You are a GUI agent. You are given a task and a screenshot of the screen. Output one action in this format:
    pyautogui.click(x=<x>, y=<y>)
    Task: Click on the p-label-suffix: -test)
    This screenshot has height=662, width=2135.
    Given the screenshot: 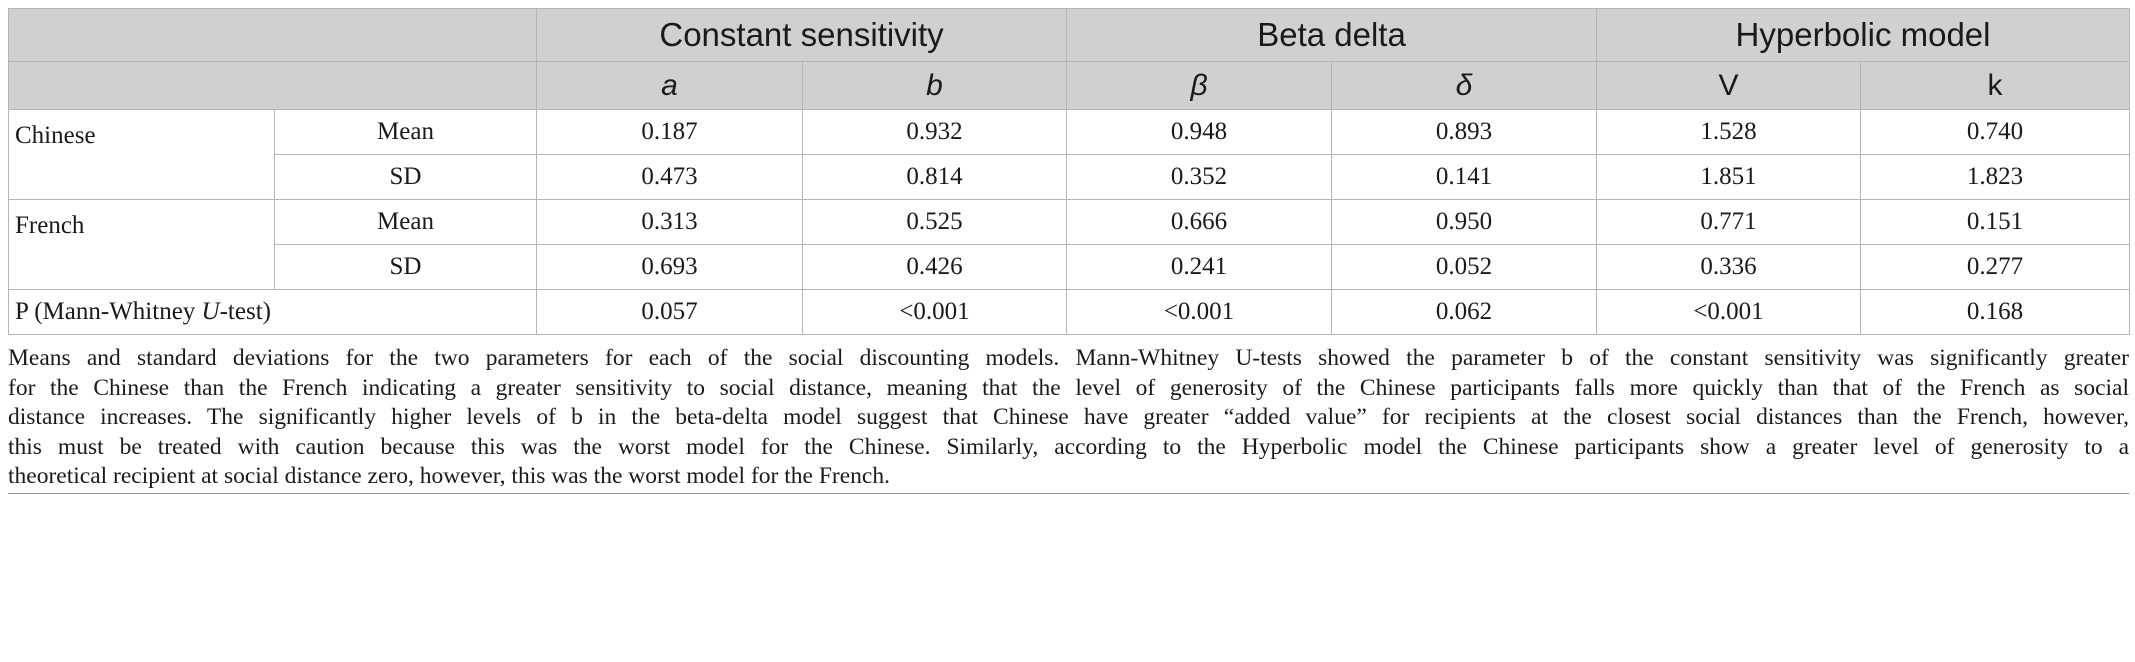 What is the action you would take?
    pyautogui.click(x=245, y=311)
    